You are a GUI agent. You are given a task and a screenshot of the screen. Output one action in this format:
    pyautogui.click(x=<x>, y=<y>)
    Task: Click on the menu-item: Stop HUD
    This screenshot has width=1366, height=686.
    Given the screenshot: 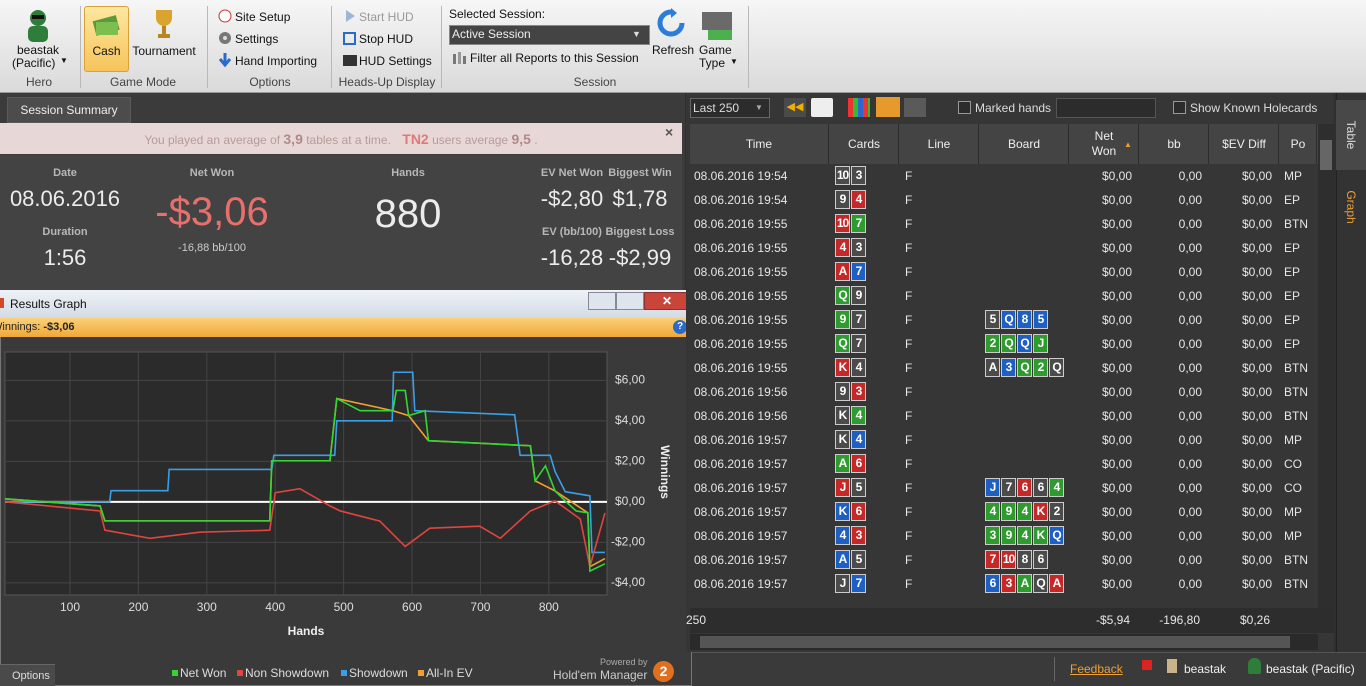 What is the action you would take?
    pyautogui.click(x=386, y=39)
    